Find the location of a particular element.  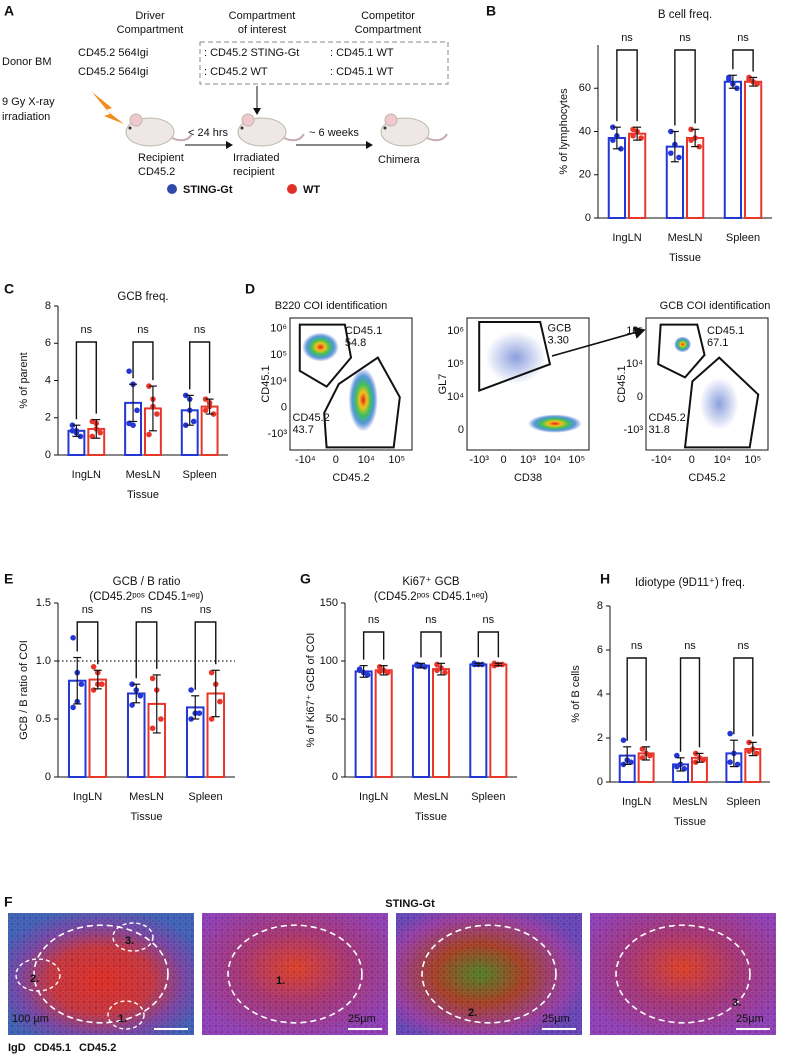

gate is located at coordinates (362, 402).